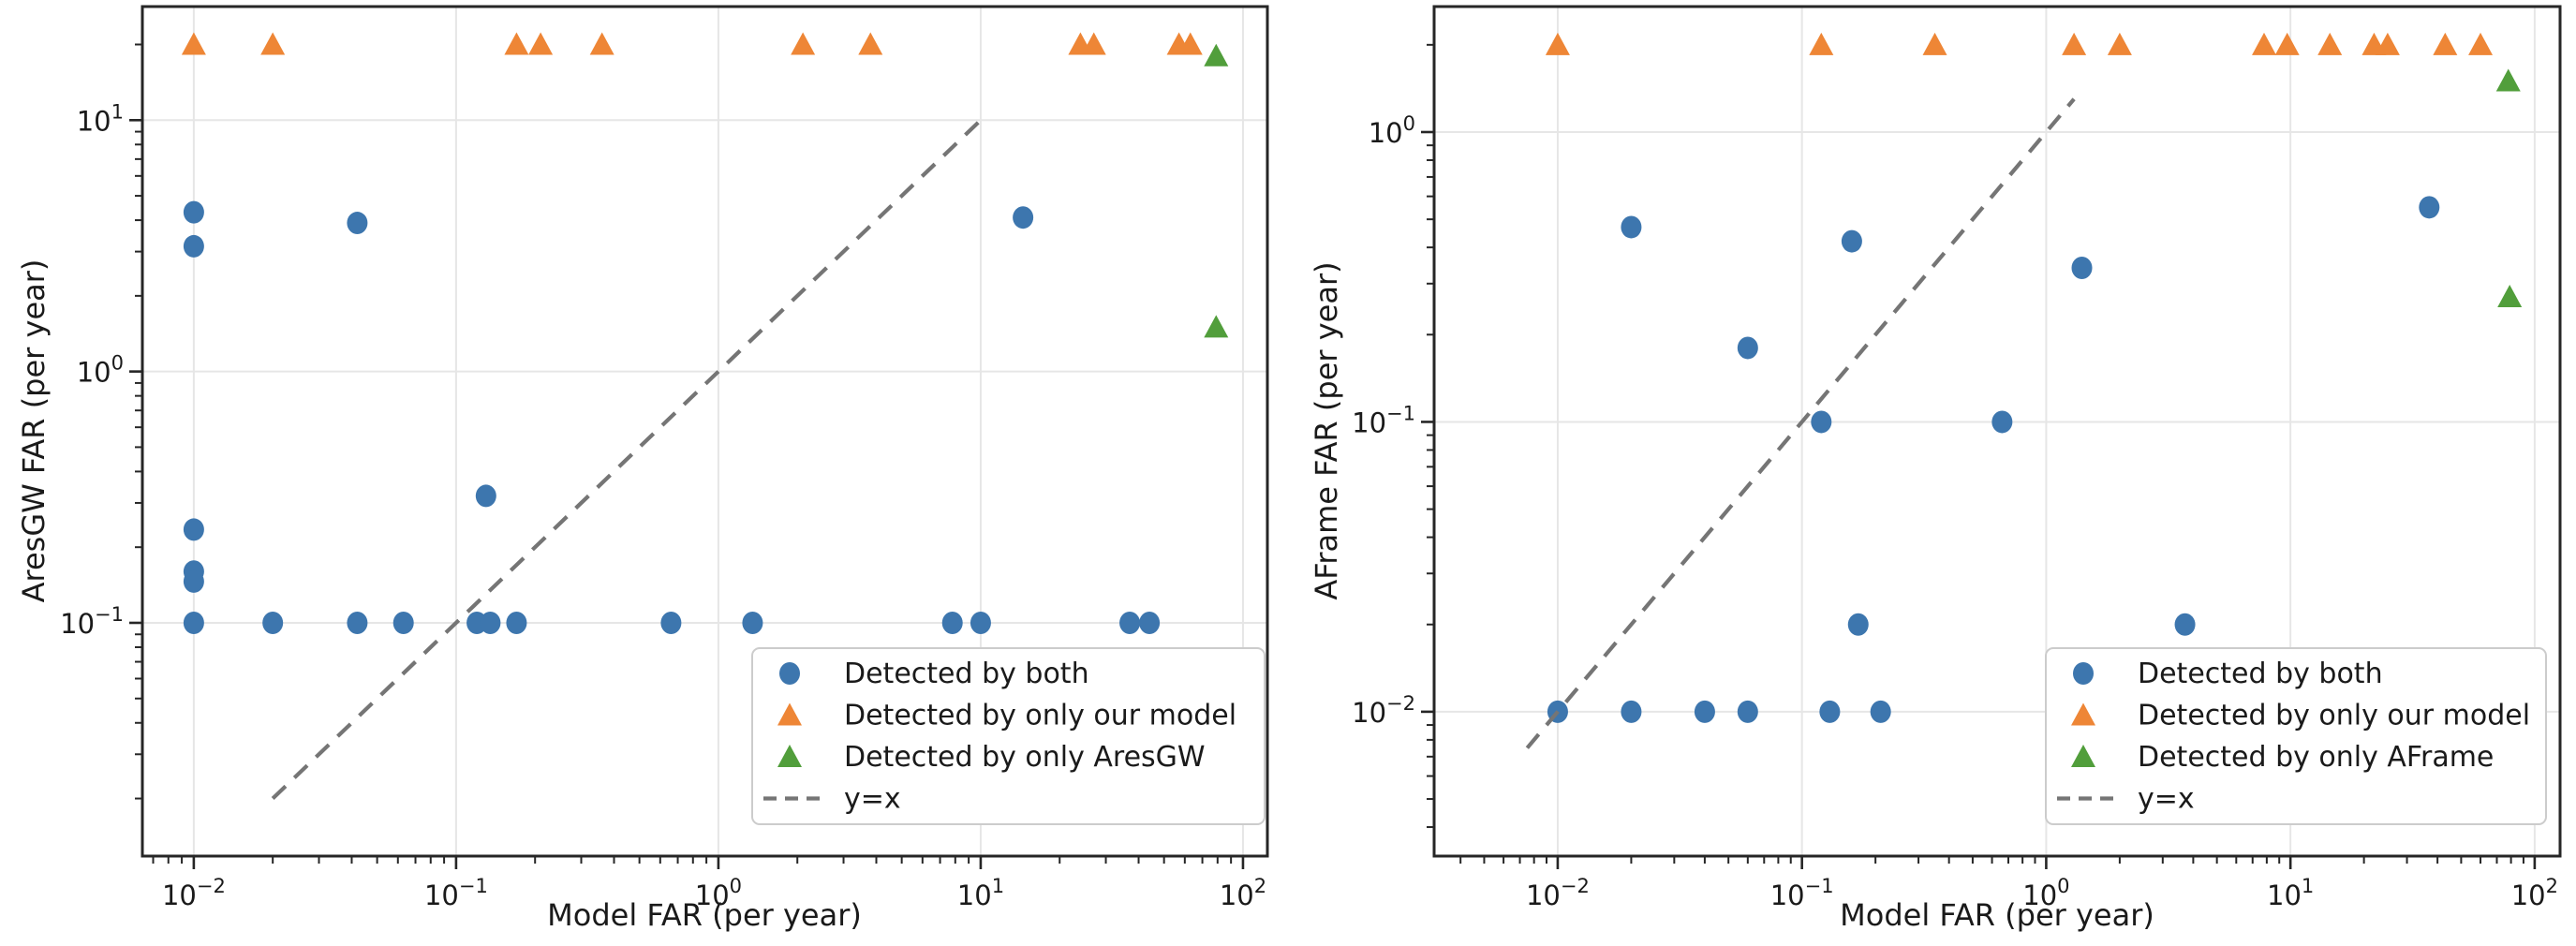  I want to click on y-tick-label: 10¹, so click(100, 119).